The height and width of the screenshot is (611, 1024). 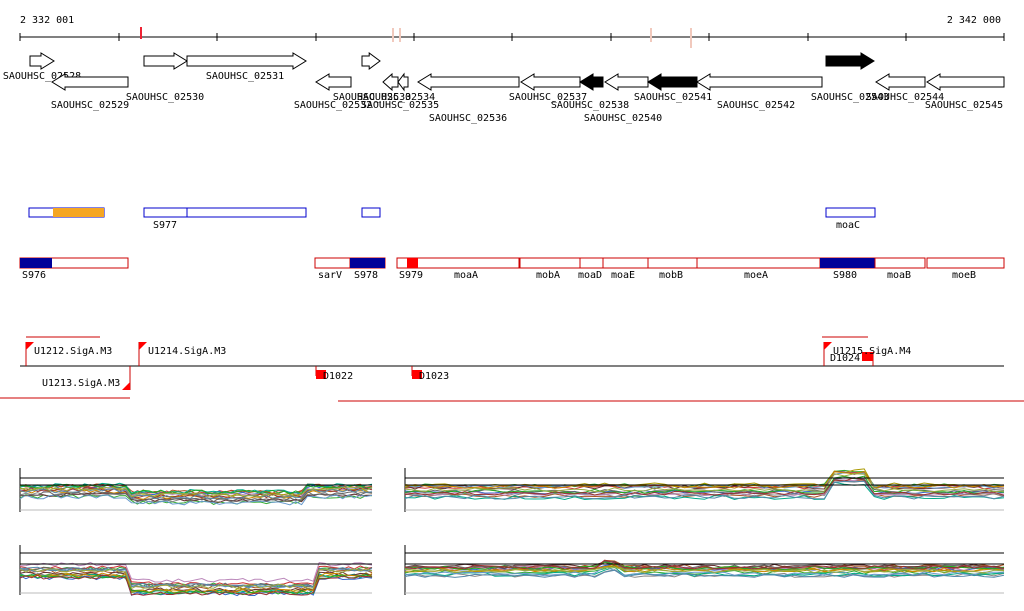 I want to click on gene-label: SAOUHSC_02533, so click(x=372, y=97).